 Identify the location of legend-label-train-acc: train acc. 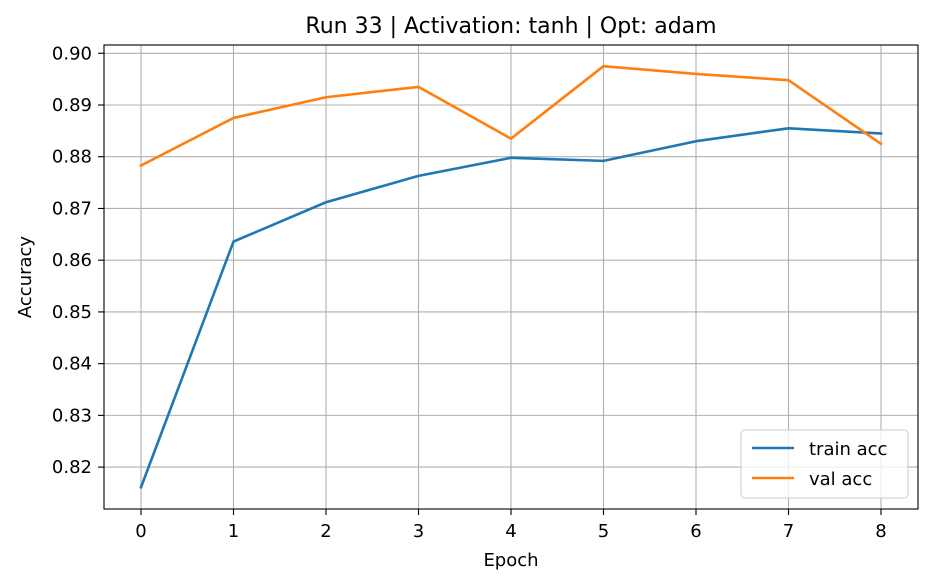
(848, 449).